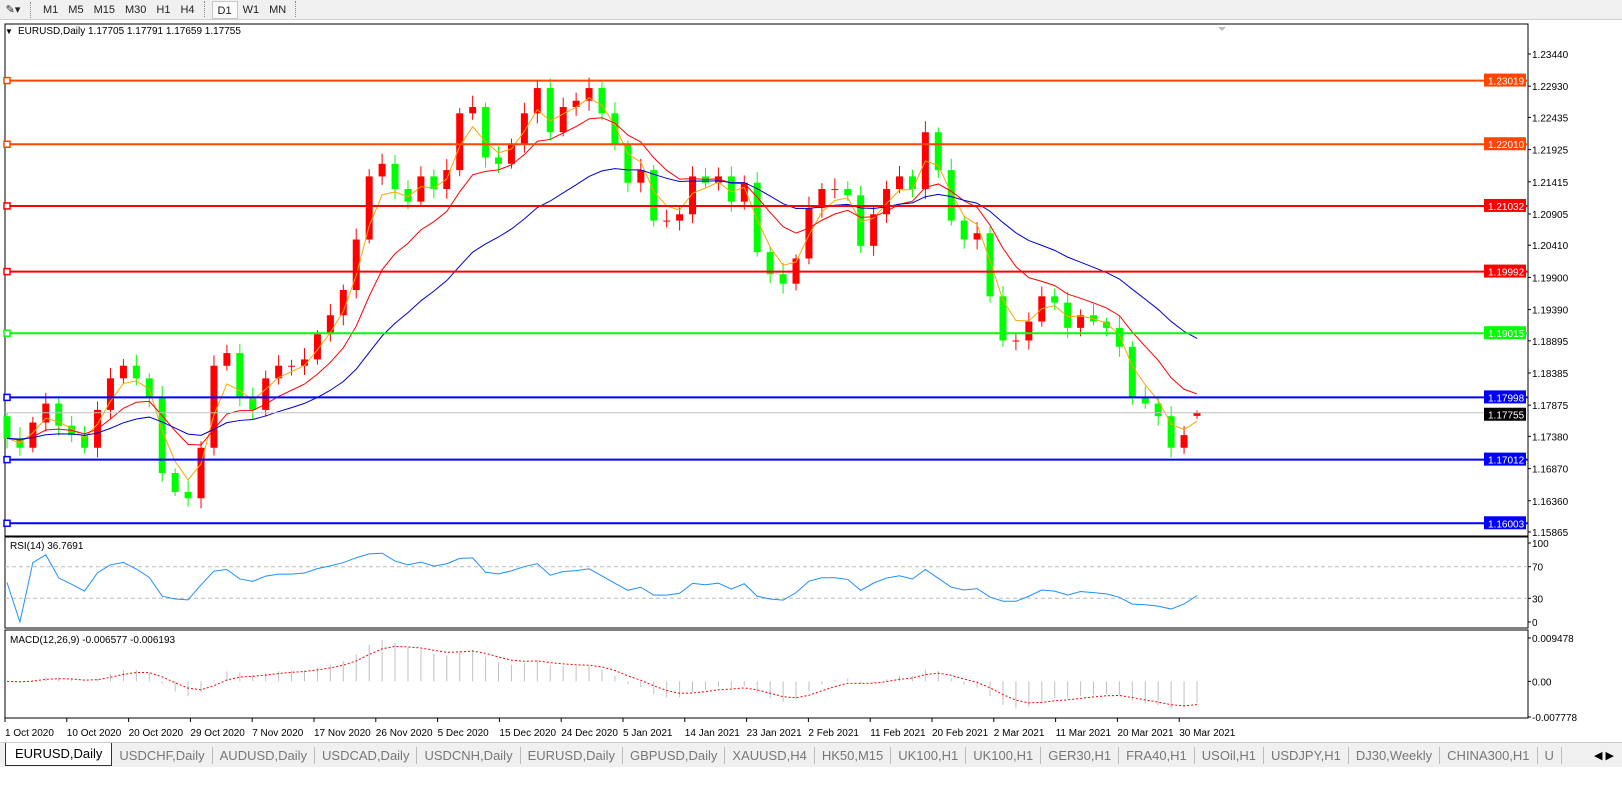  What do you see at coordinates (898, 733) in the screenshot?
I see `date-tick-label: 11 Feb 2021` at bounding box center [898, 733].